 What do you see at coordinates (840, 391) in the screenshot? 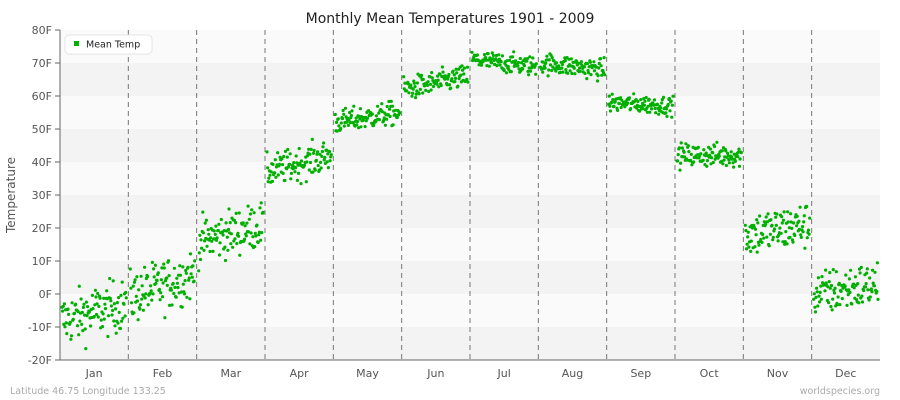
I see `footer-source: worldspecies.org` at bounding box center [840, 391].